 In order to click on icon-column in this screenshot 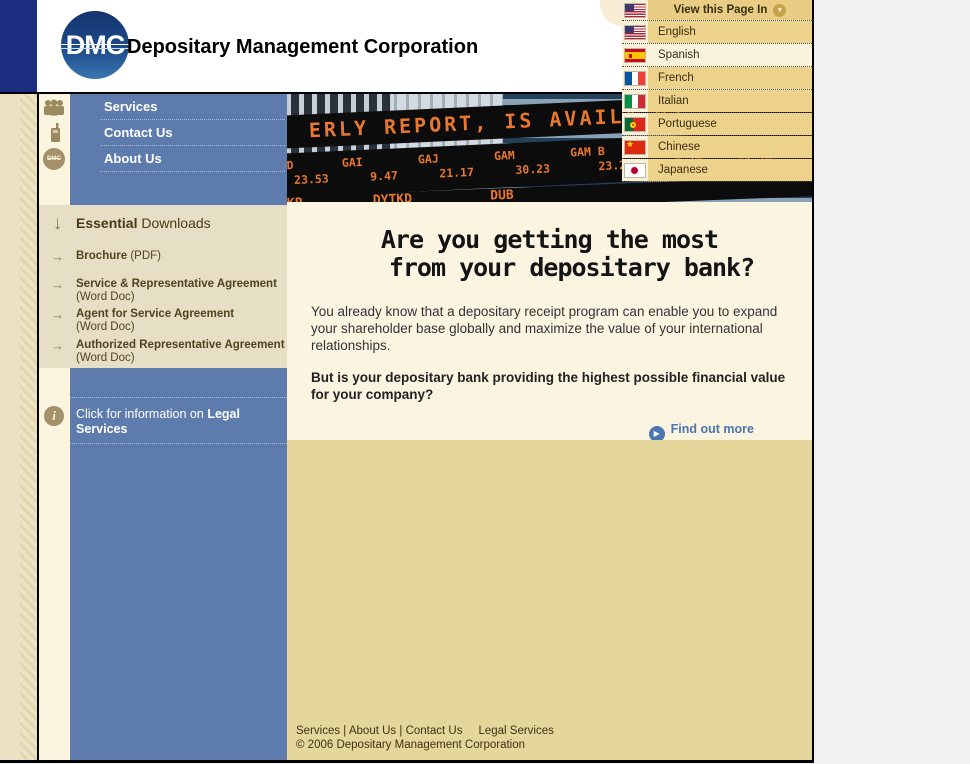, I will do `click(54, 427)`.